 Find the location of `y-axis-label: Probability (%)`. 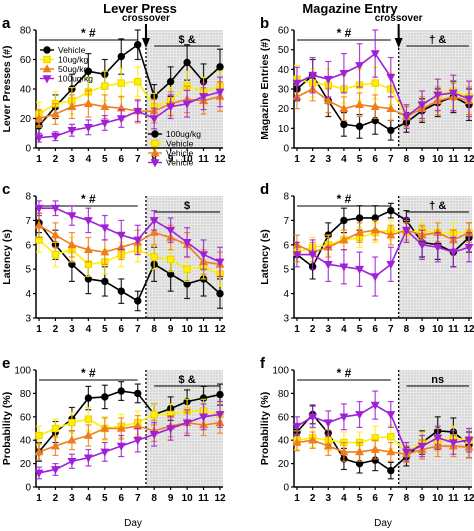

y-axis-label: Probability (%) is located at coordinates (7, 429).